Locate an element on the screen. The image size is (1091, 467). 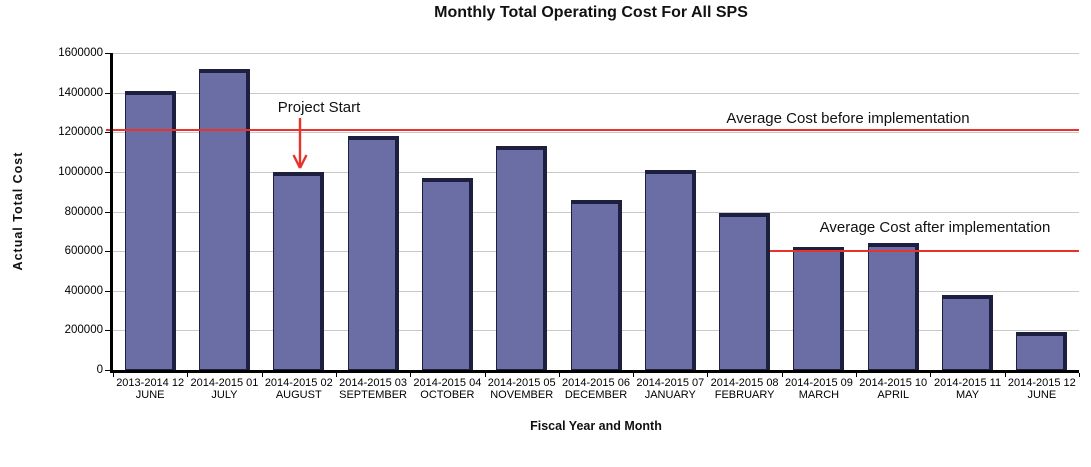
x-category-label: 2014-2015 08 FEBRUARY is located at coordinates (745, 389).